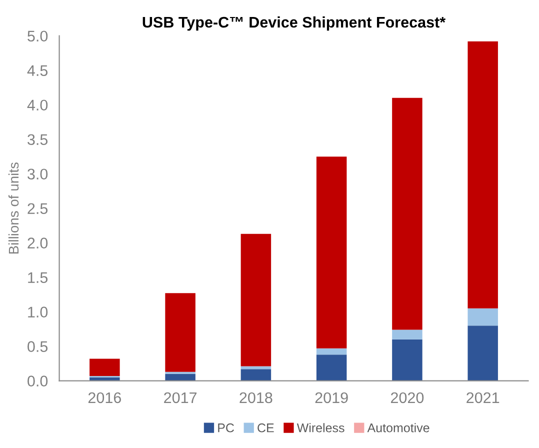  I want to click on x-tick-label: 2020, so click(407, 398).